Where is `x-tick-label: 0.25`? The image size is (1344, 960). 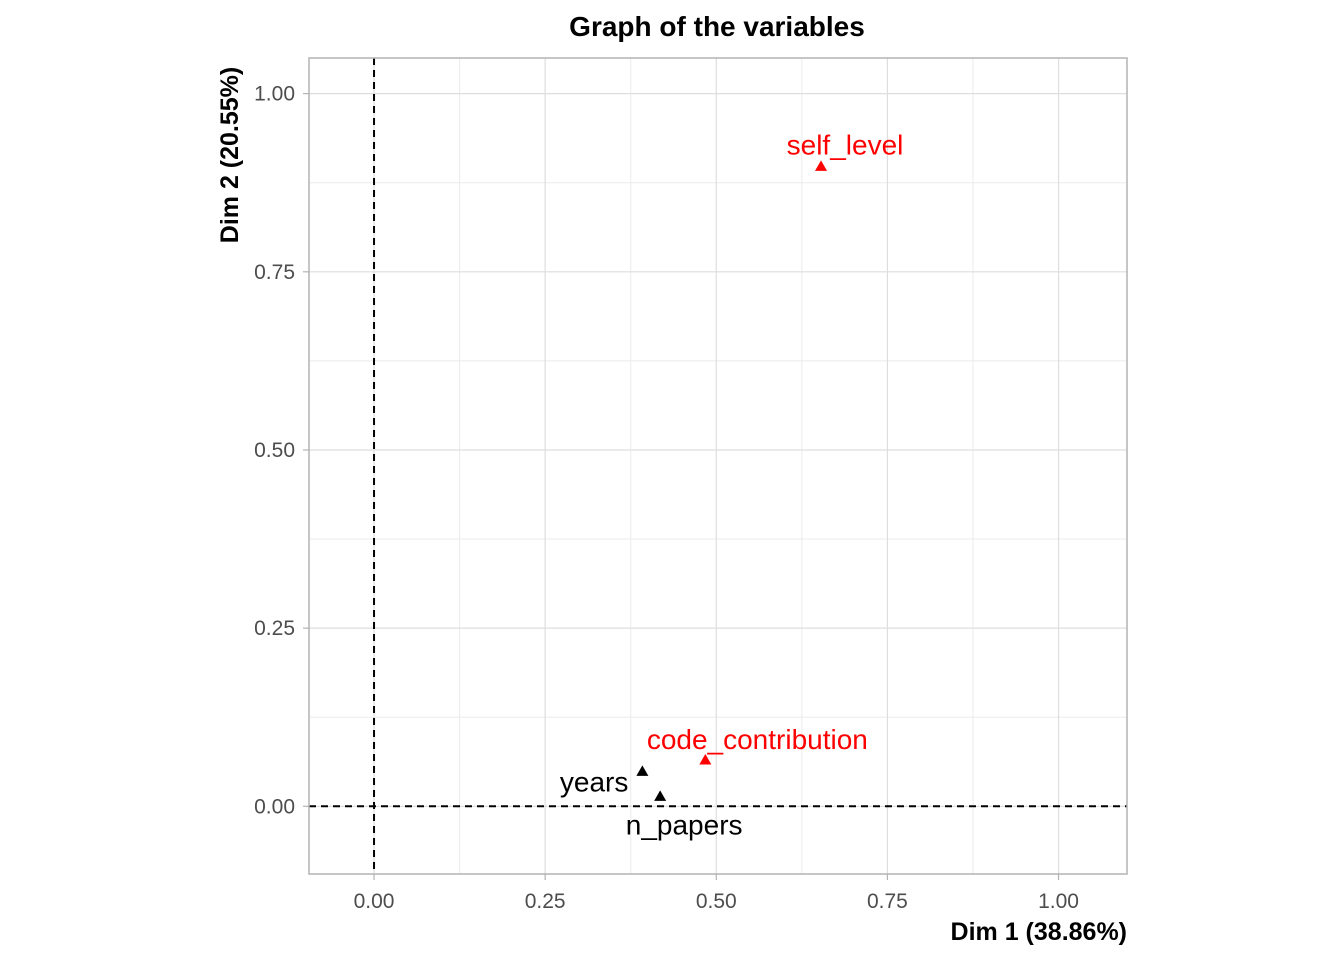
x-tick-label: 0.25 is located at coordinates (545, 901).